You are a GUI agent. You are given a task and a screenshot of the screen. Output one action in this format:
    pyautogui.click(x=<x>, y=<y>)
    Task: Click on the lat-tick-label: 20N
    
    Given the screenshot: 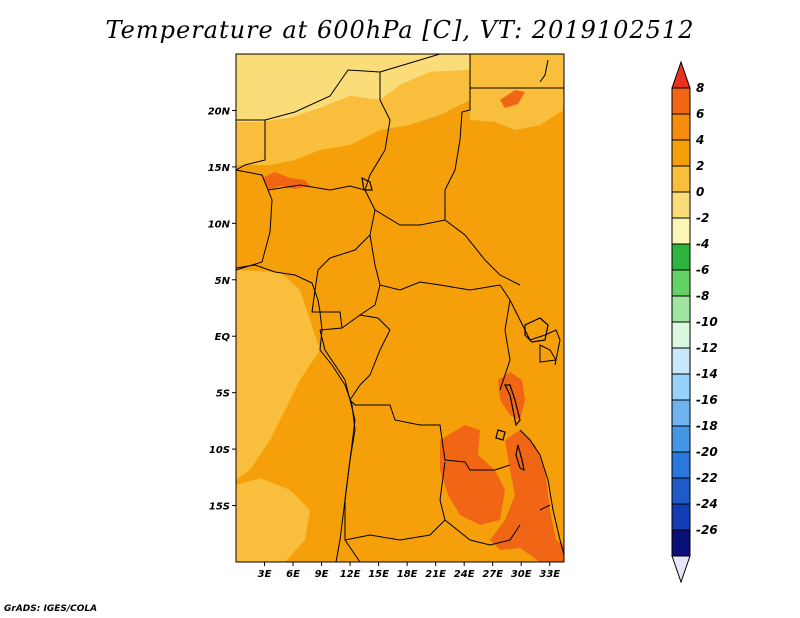 What is the action you would take?
    pyautogui.click(x=219, y=111)
    